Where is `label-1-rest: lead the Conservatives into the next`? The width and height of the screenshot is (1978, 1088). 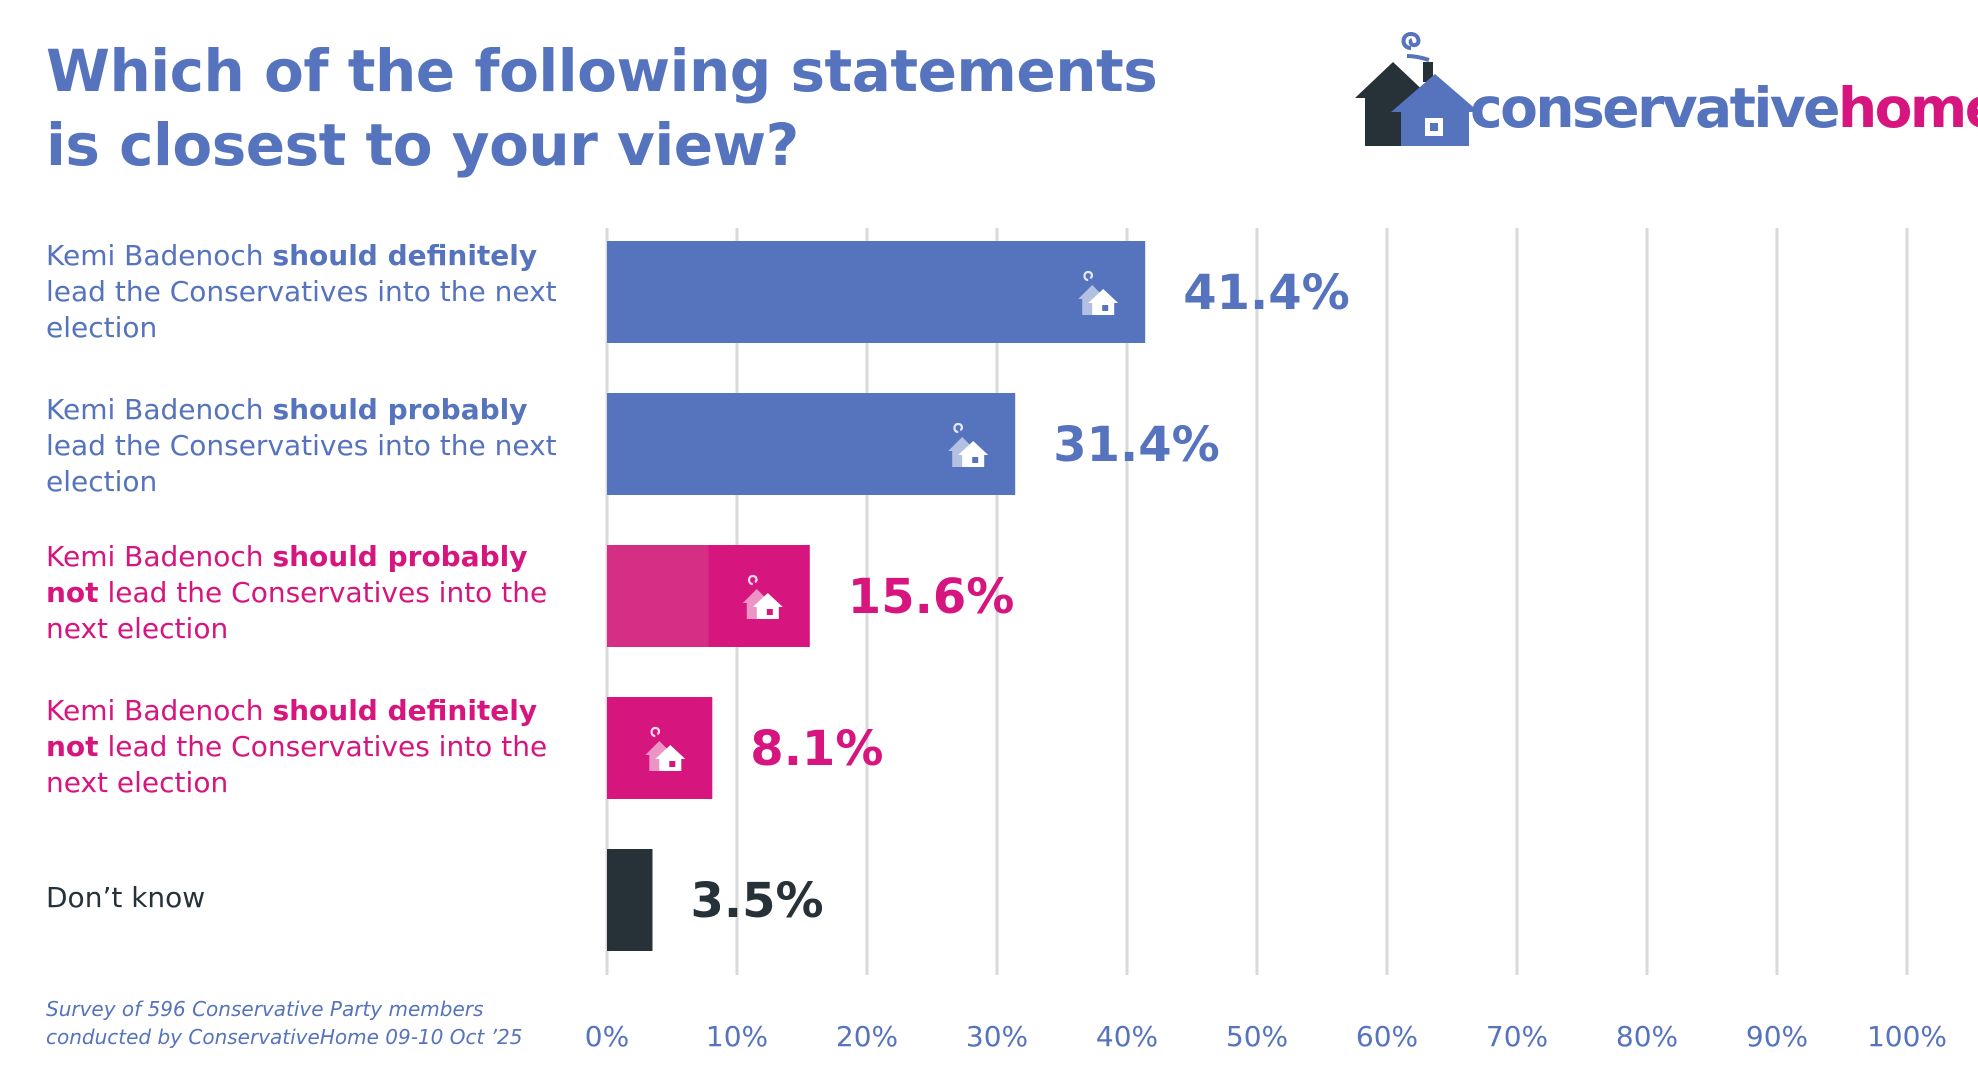 label-1-rest: lead the Conservatives into the next is located at coordinates (301, 291).